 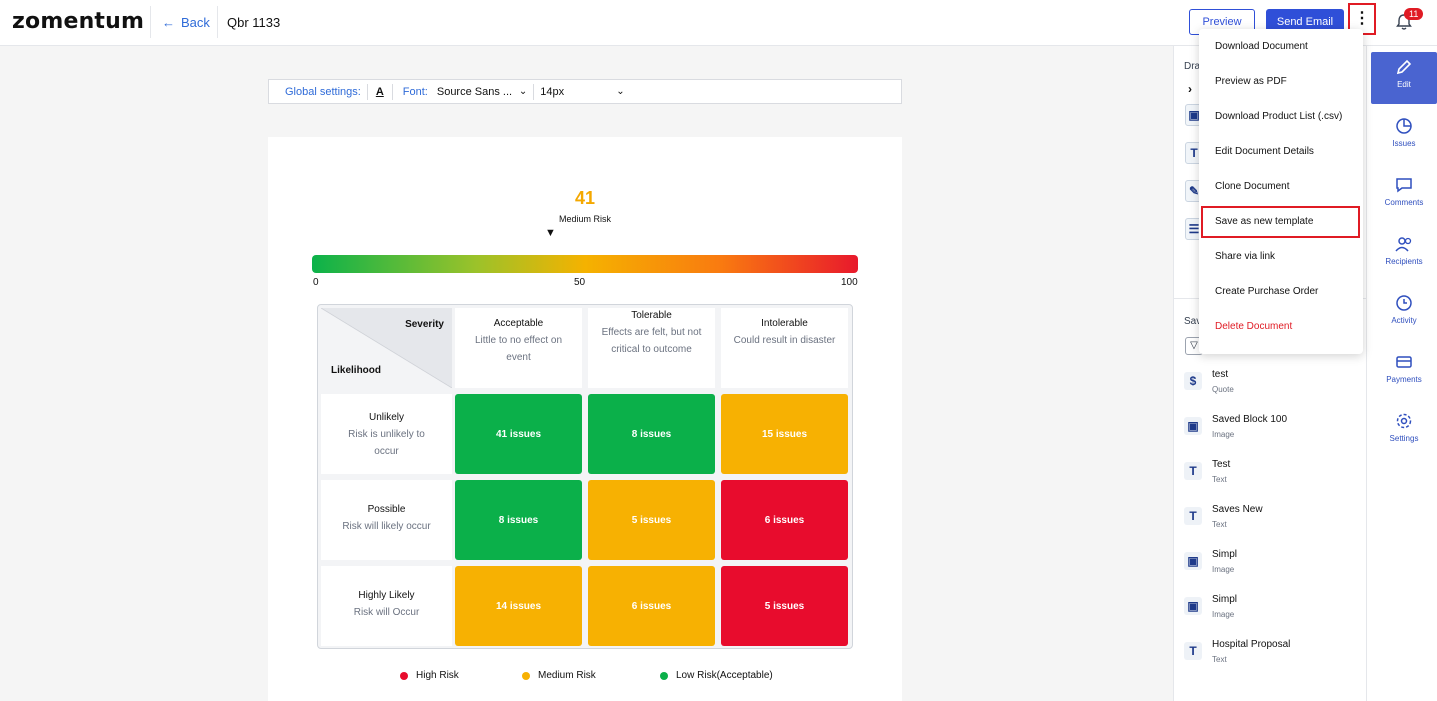 What do you see at coordinates (1274, 389) in the screenshot?
I see `saved-block-item: $ test Quote` at bounding box center [1274, 389].